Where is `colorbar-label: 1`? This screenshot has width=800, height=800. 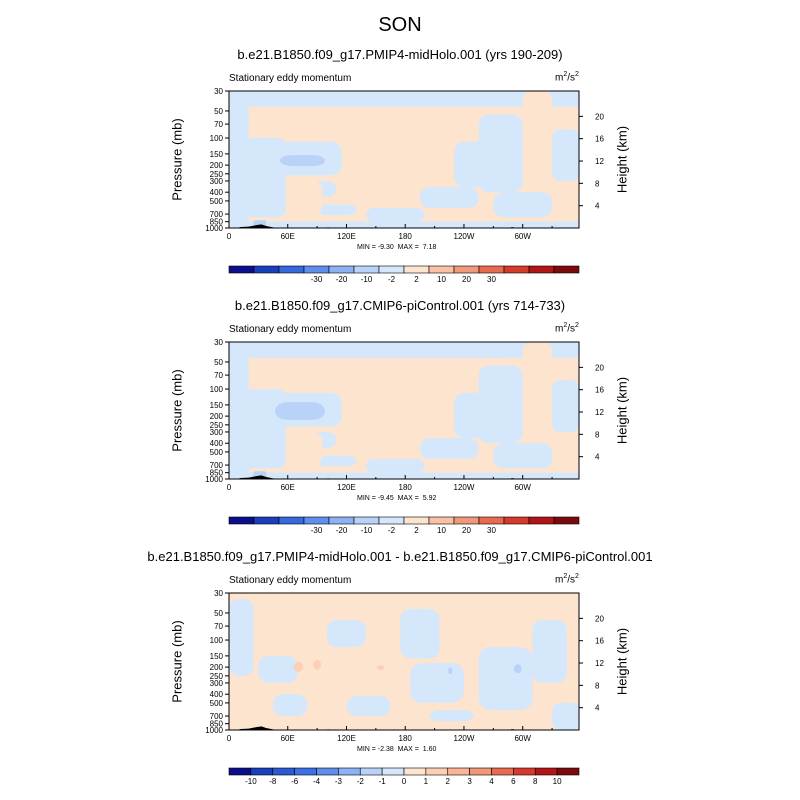 colorbar-label: 1 is located at coordinates (426, 781).